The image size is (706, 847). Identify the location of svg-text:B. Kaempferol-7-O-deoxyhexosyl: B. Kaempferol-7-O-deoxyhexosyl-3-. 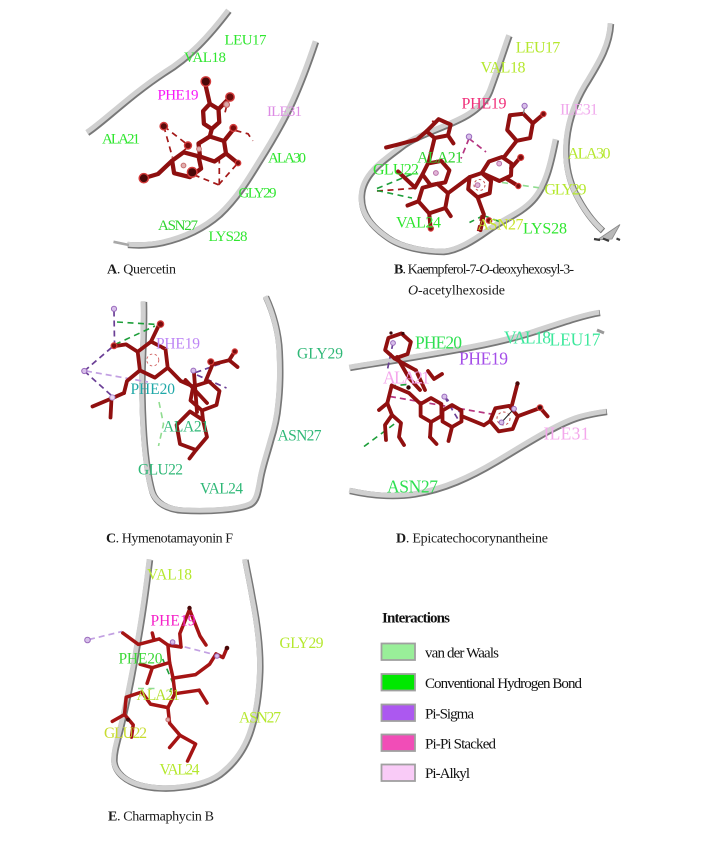
(484, 270).